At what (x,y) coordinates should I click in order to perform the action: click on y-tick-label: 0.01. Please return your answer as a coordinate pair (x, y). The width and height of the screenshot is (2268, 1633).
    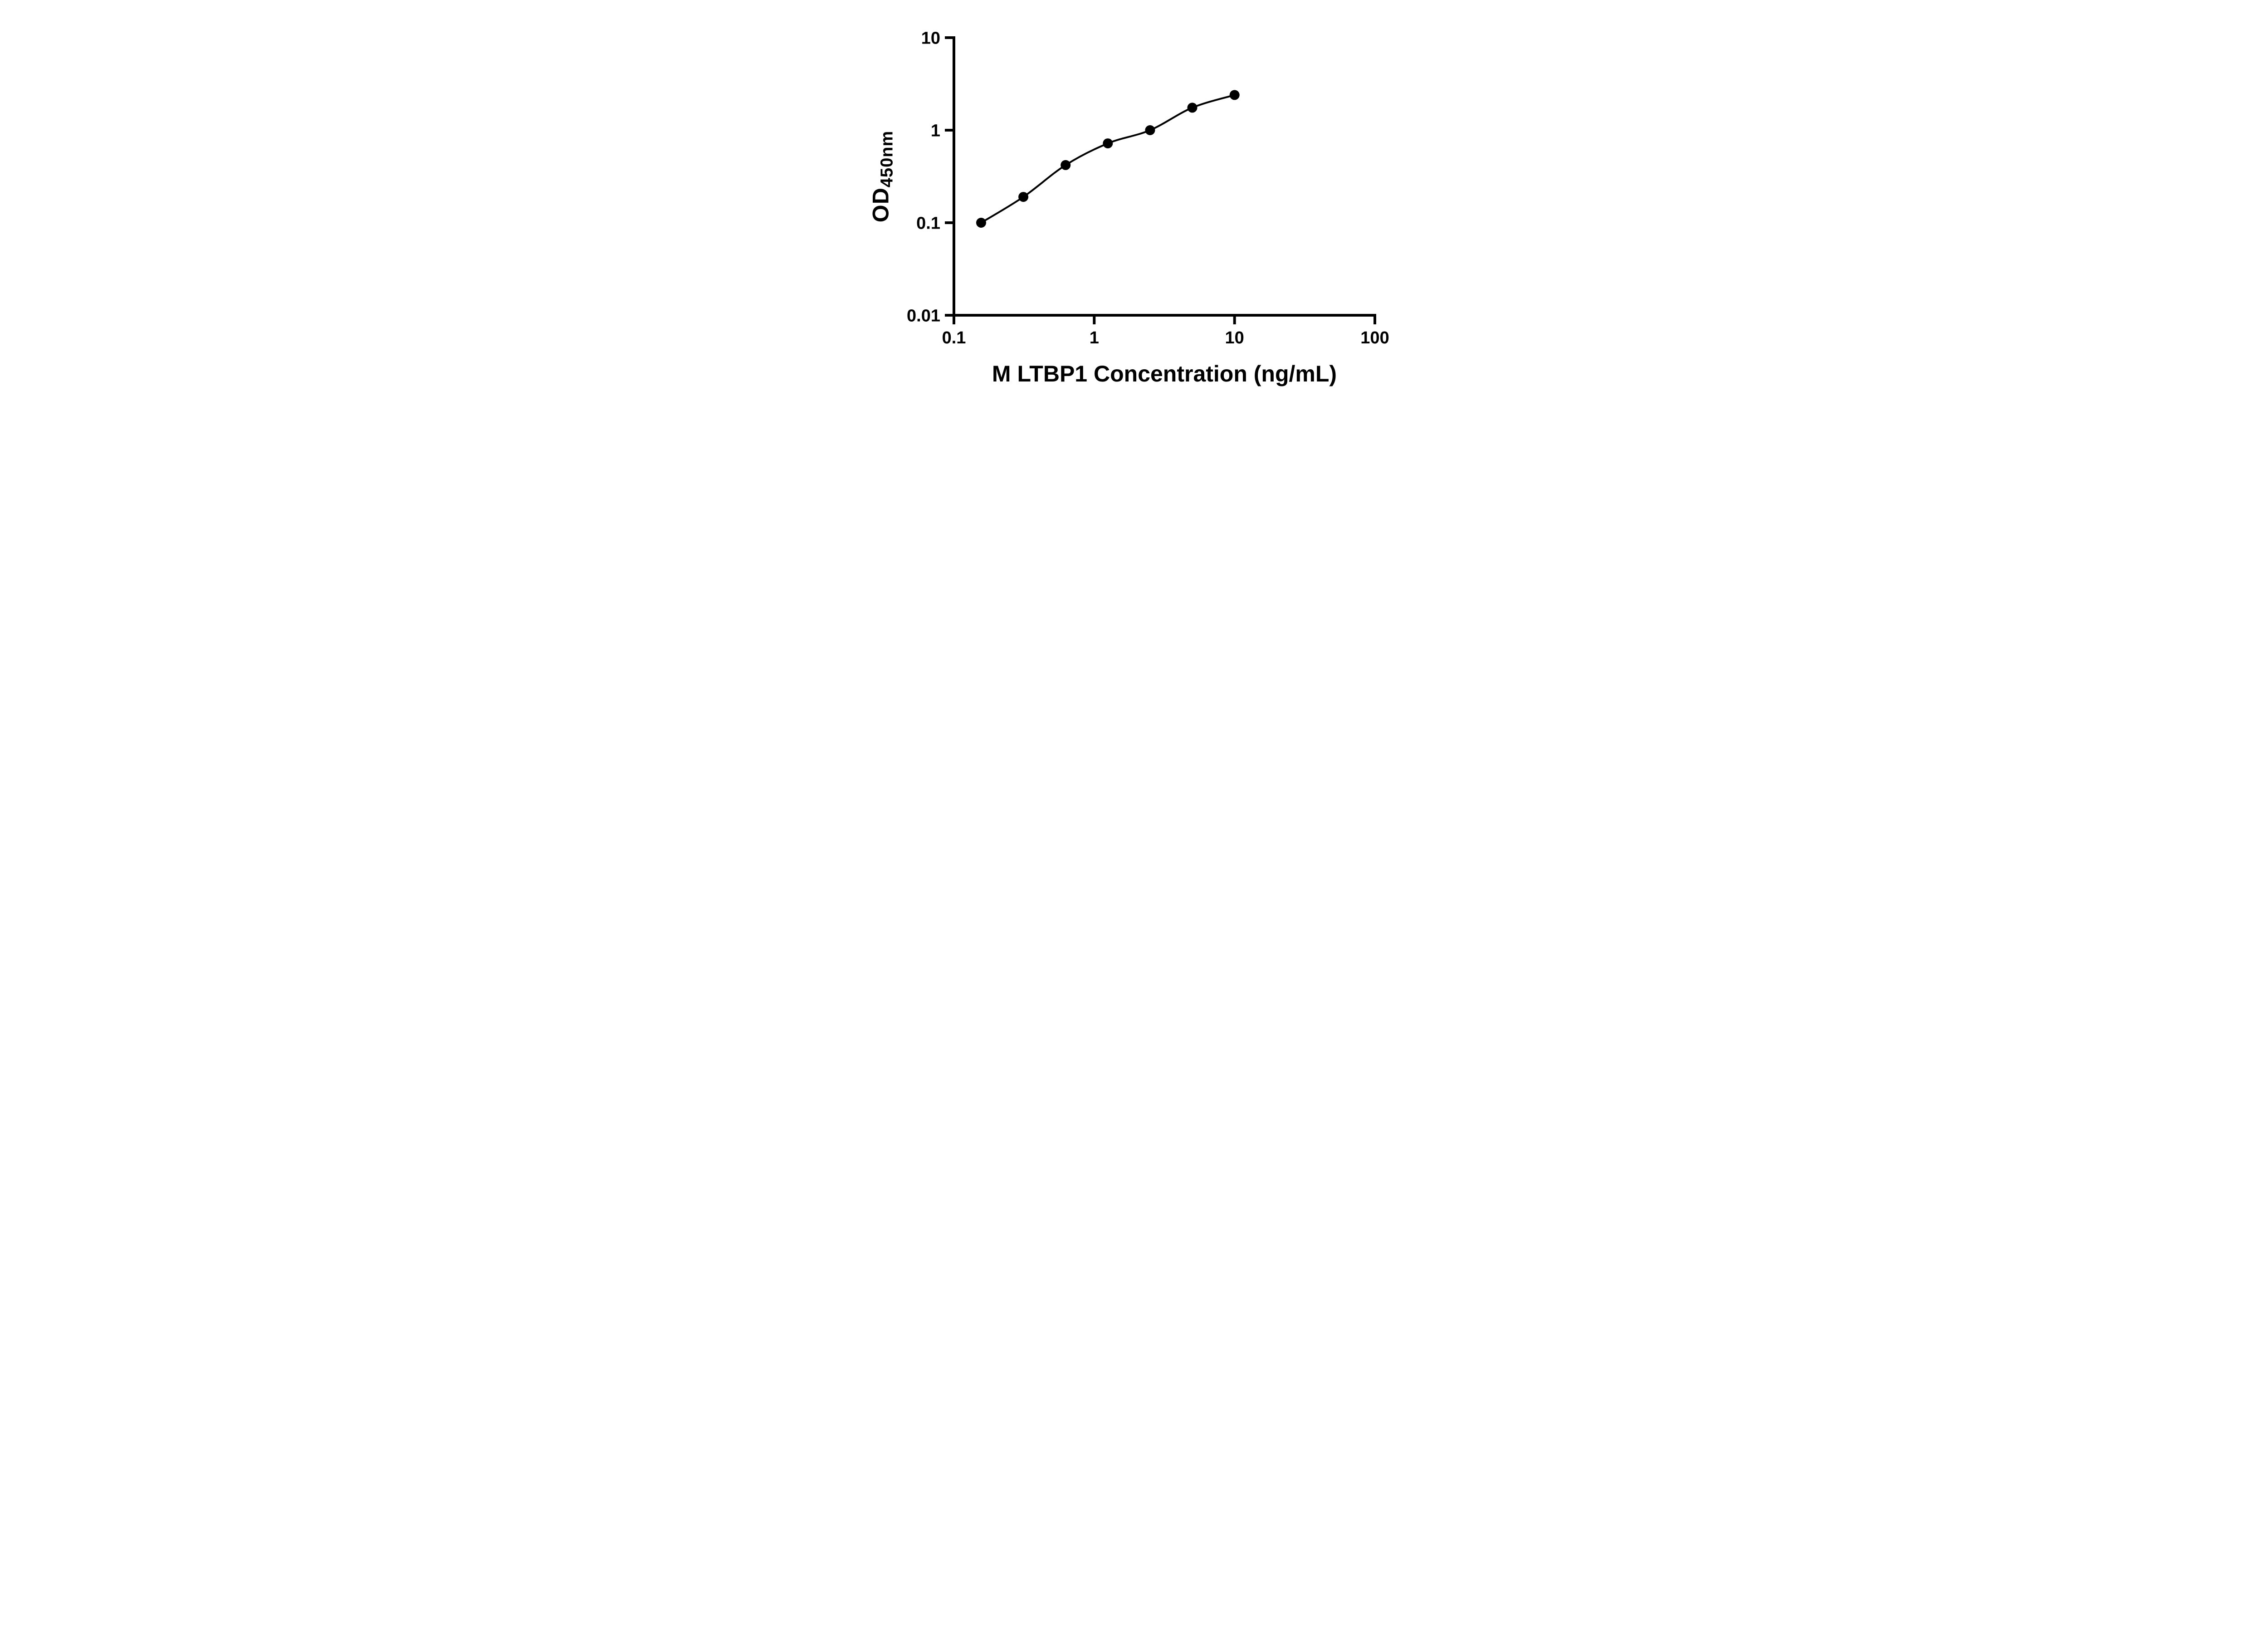
    Looking at the image, I should click on (924, 315).